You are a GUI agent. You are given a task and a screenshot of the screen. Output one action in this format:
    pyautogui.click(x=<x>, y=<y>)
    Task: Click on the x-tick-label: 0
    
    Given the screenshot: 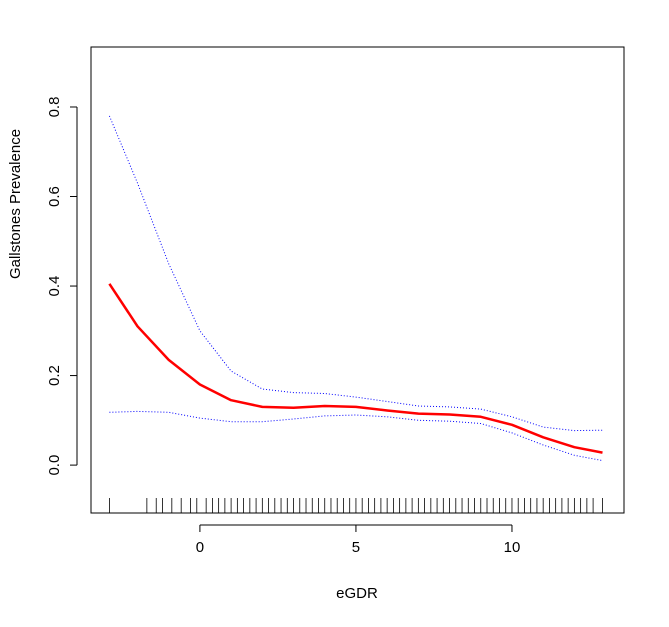 What is the action you would take?
    pyautogui.click(x=200, y=547)
    